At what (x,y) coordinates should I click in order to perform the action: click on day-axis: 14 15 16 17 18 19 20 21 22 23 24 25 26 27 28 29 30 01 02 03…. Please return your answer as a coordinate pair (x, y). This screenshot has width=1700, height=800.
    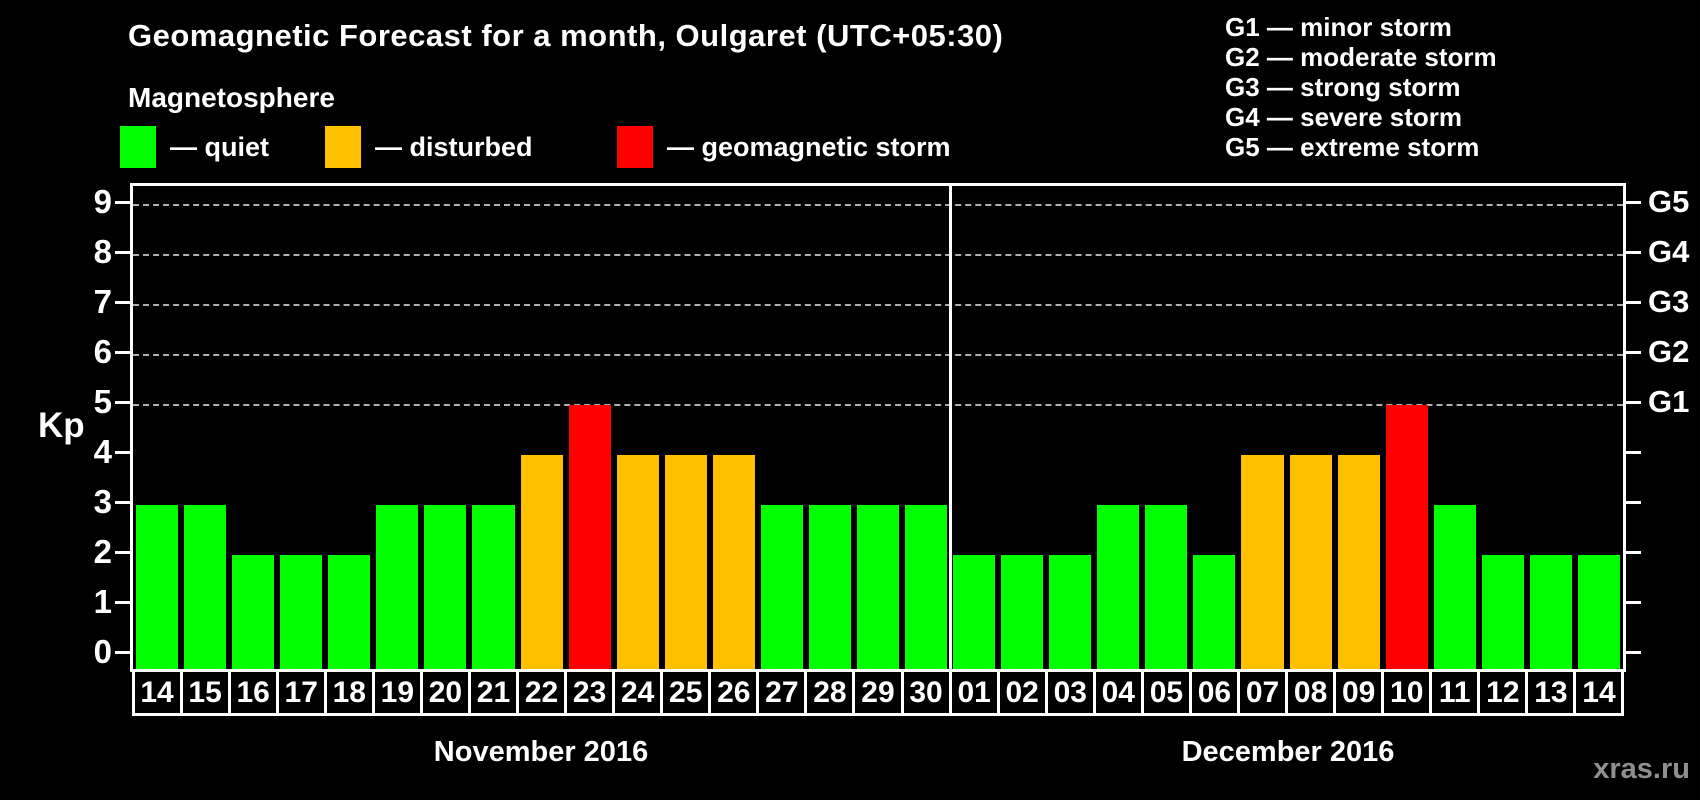
    Looking at the image, I should click on (878, 692).